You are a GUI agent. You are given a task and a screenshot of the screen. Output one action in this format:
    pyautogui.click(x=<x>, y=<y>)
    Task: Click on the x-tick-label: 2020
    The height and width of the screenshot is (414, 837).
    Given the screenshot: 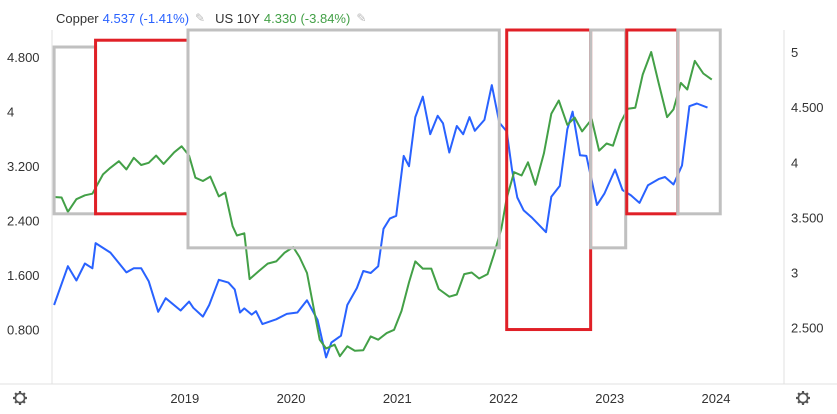 What is the action you would take?
    pyautogui.click(x=291, y=398)
    